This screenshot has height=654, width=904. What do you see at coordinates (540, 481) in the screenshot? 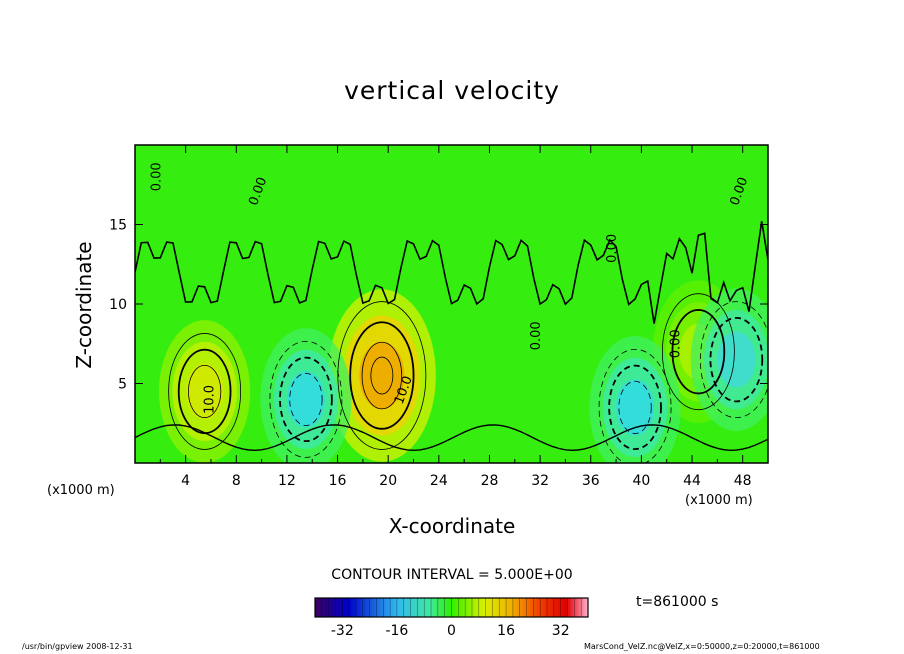
I see `x-tick-label: 32` at bounding box center [540, 481].